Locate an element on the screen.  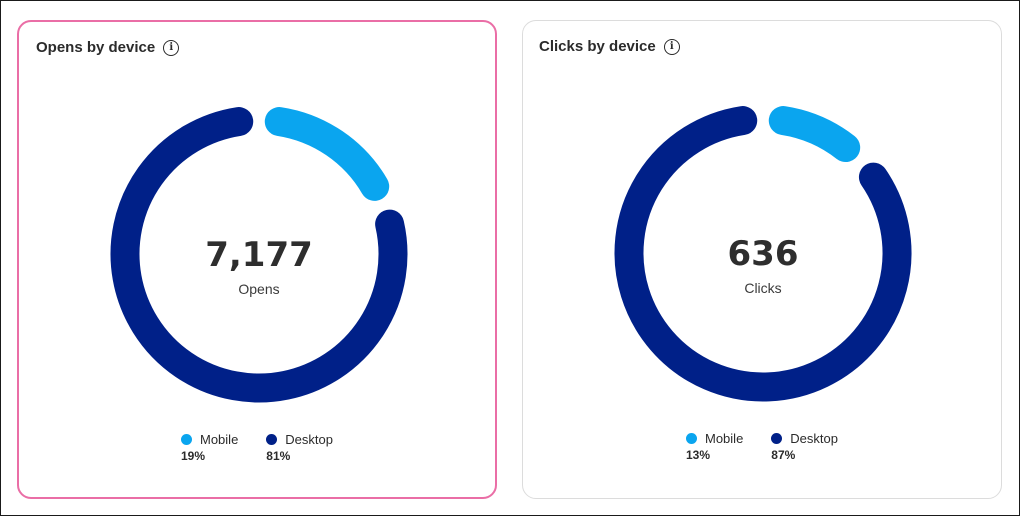
center-value: 7,177 is located at coordinates (259, 255).